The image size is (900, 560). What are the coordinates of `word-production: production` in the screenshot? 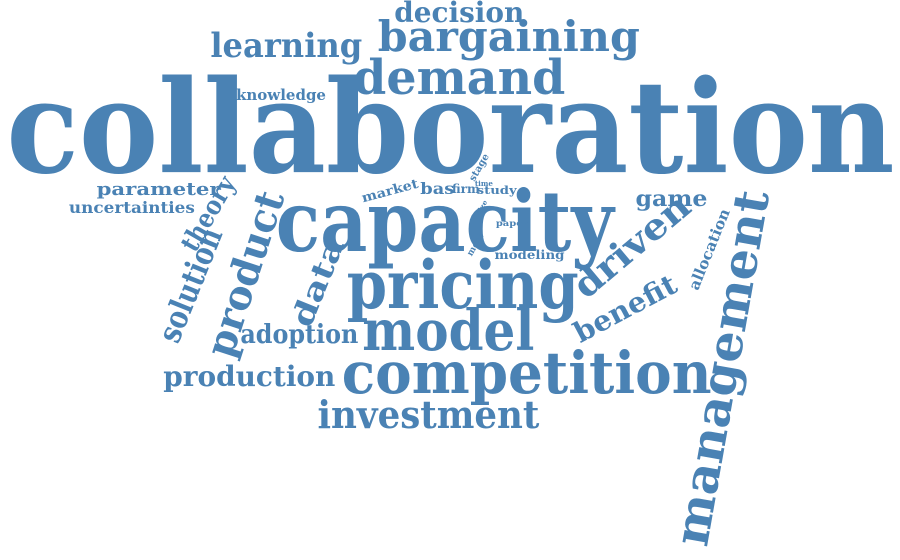 It's located at (249, 376).